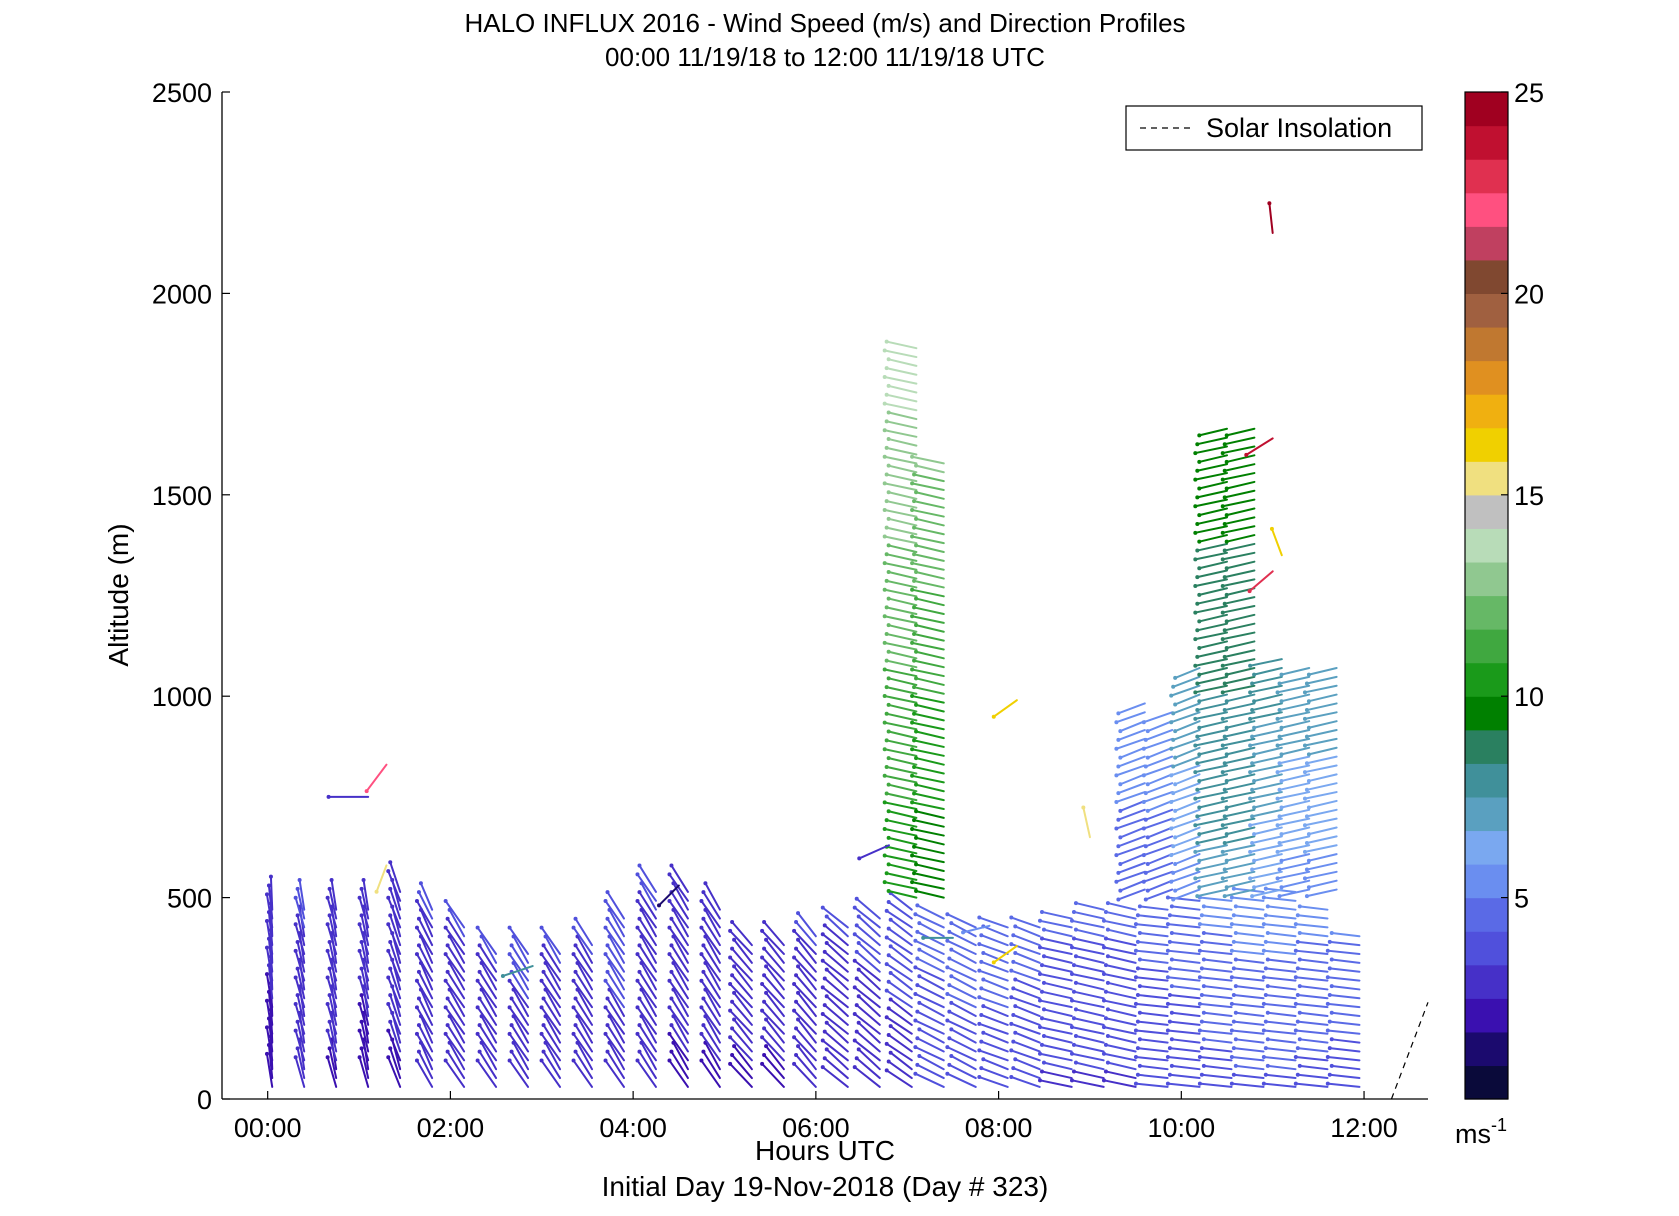  What do you see at coordinates (502, 975) in the screenshot?
I see `wind-vector-isolated-head` at bounding box center [502, 975].